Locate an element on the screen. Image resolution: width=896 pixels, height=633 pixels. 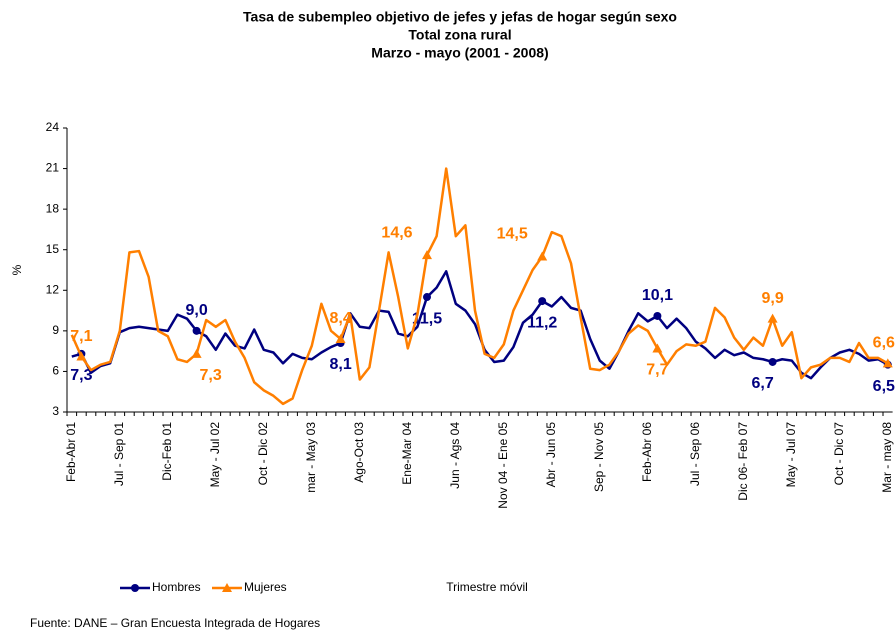
data-label: 9,0 is located at coordinates (196, 310).